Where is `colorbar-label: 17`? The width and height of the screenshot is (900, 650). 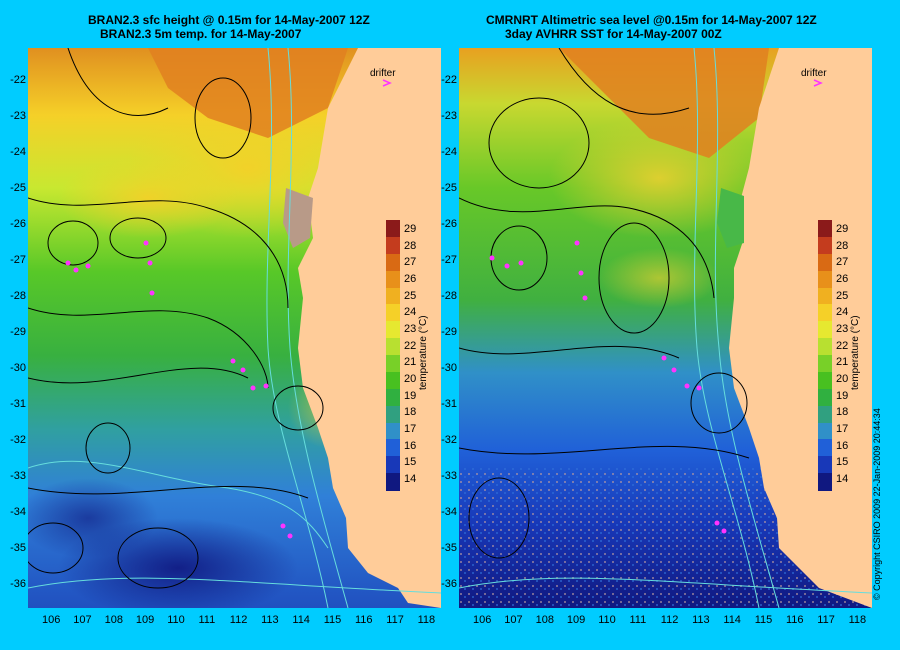
colorbar-label: 17 is located at coordinates (410, 429).